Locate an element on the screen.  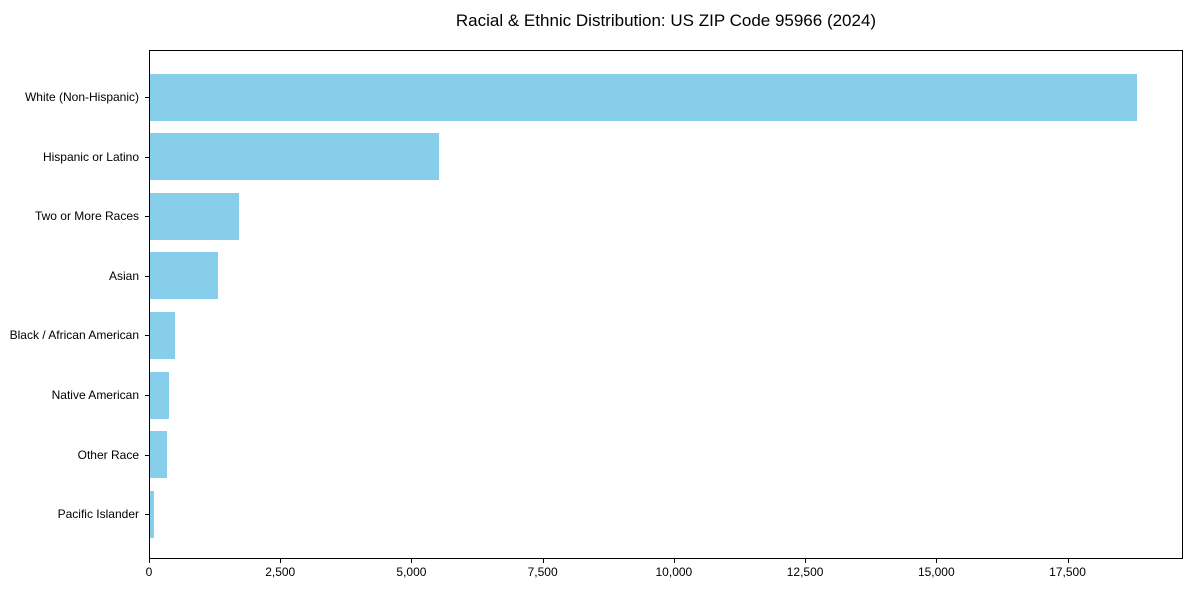
y-tick-label-hispanic-or-latino: Hispanic or Latino is located at coordinates (90, 156).